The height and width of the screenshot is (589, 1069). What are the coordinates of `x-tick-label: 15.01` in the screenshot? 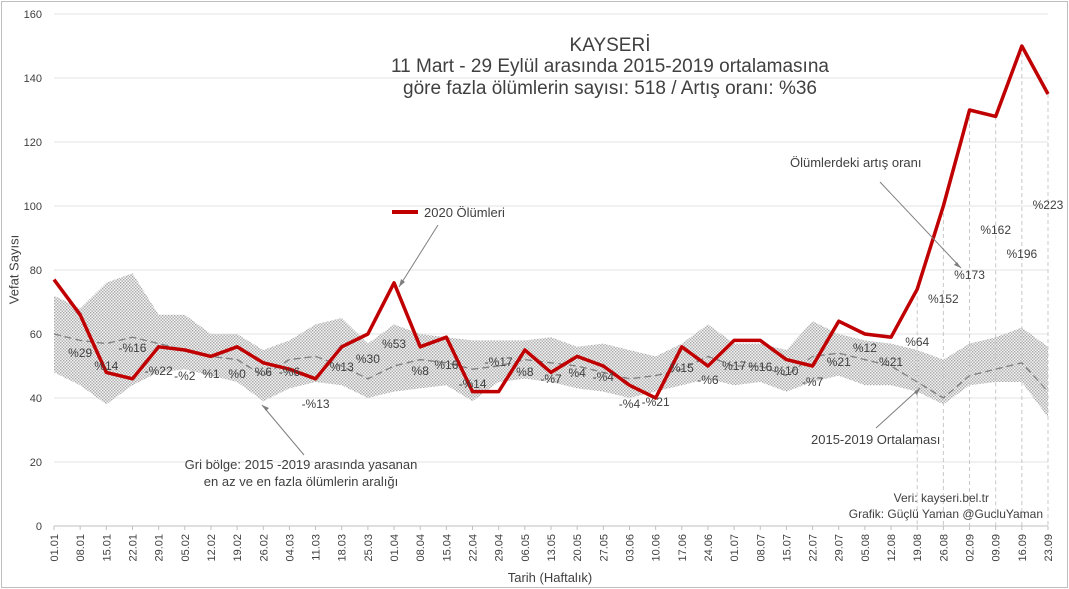 It's located at (107, 548).